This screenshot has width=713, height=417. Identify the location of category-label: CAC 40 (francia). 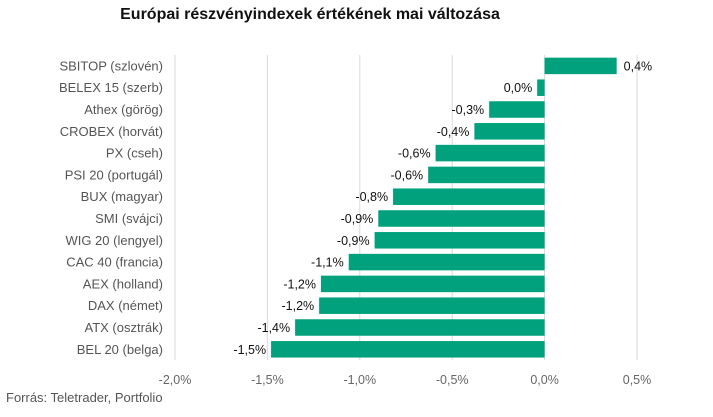
(114, 262).